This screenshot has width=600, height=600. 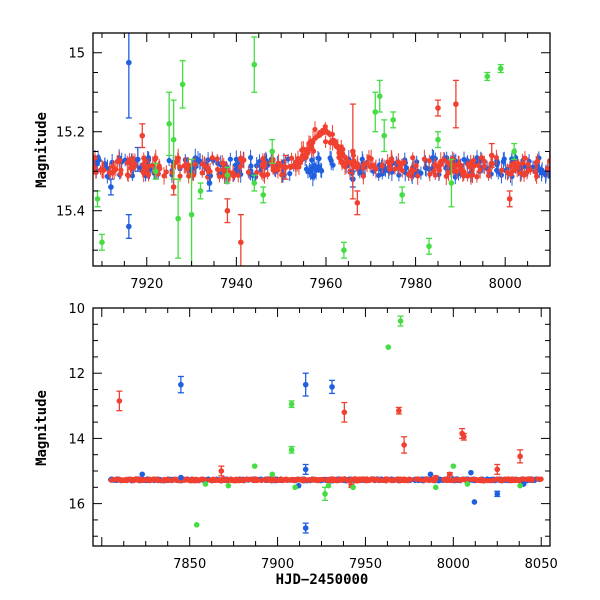 What do you see at coordinates (365, 564) in the screenshot?
I see `x-tick-label: 7950` at bounding box center [365, 564].